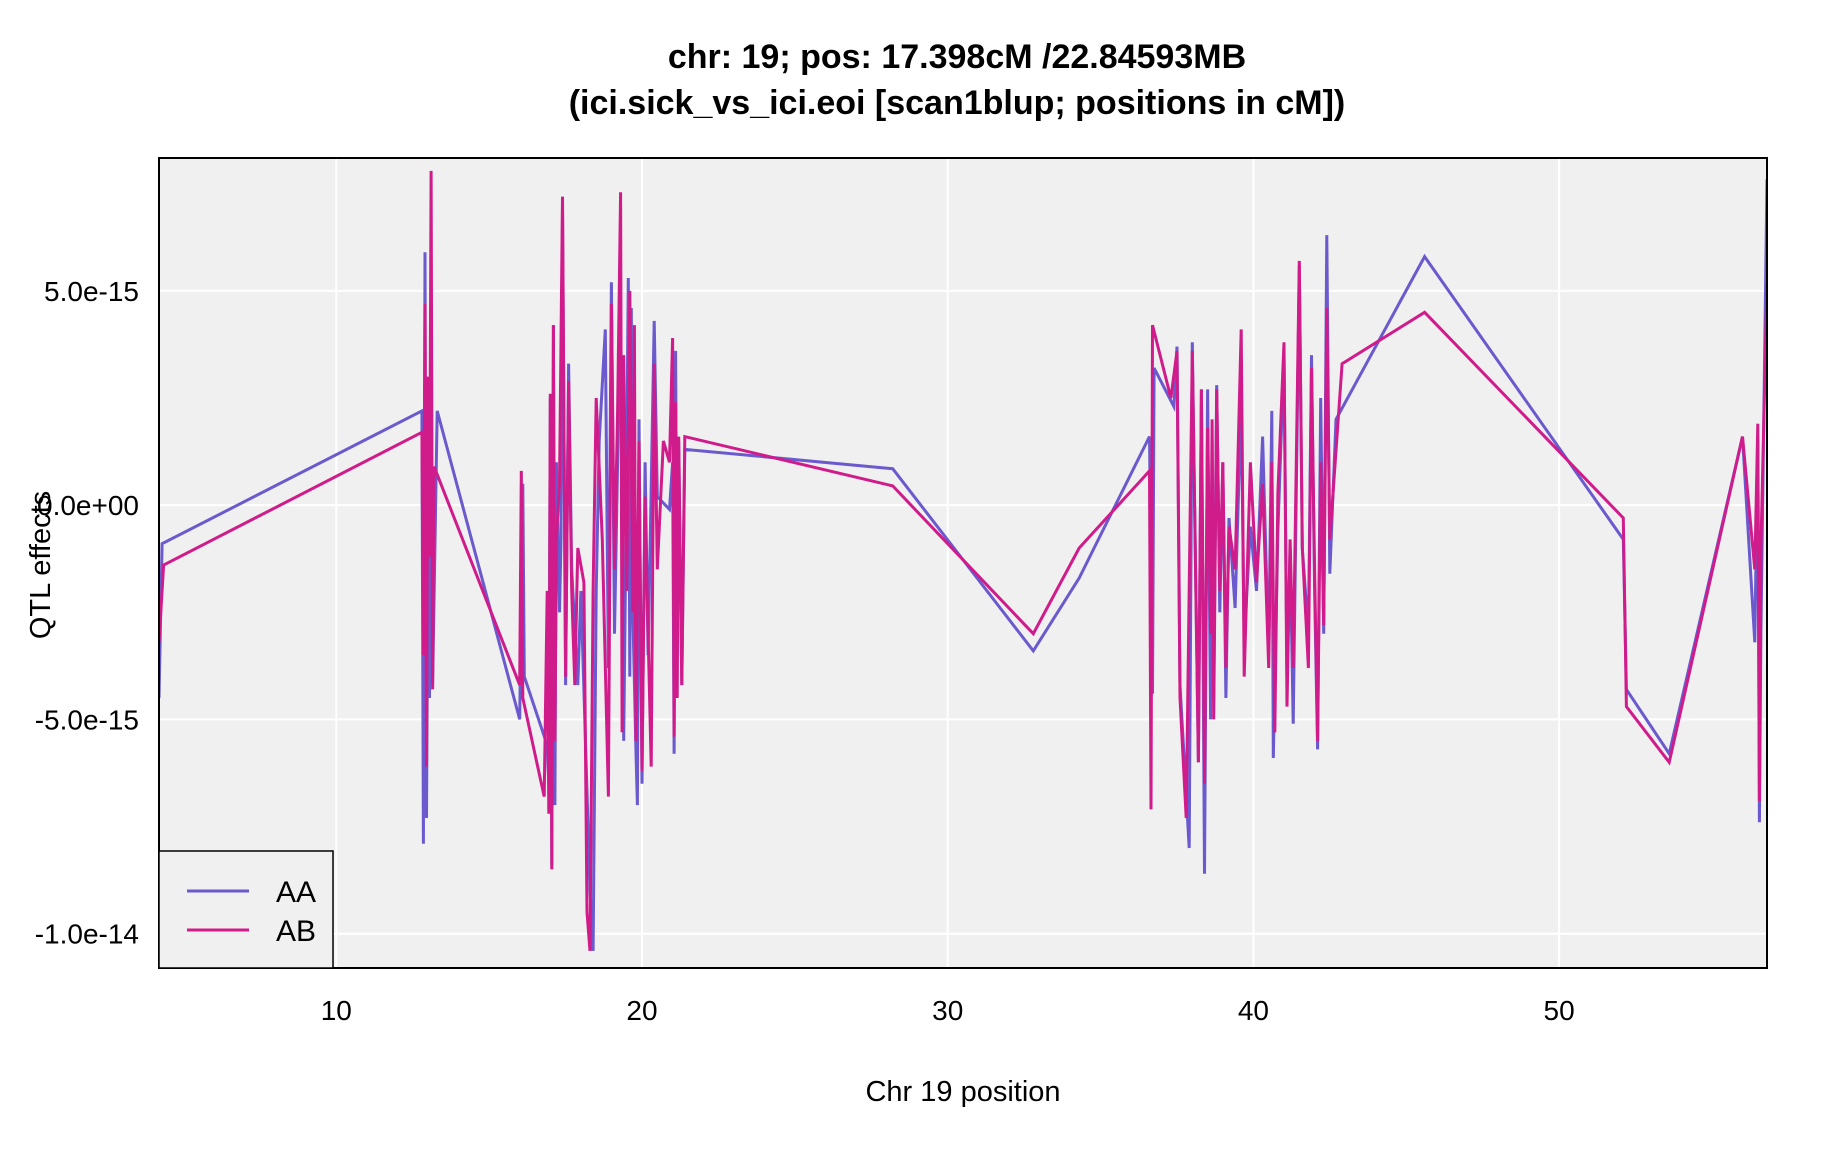  What do you see at coordinates (87, 613) in the screenshot?
I see `y-axis-ticks: -1.0e-14 -5.0e-15 0.0e+00 5.0e-15` at bounding box center [87, 613].